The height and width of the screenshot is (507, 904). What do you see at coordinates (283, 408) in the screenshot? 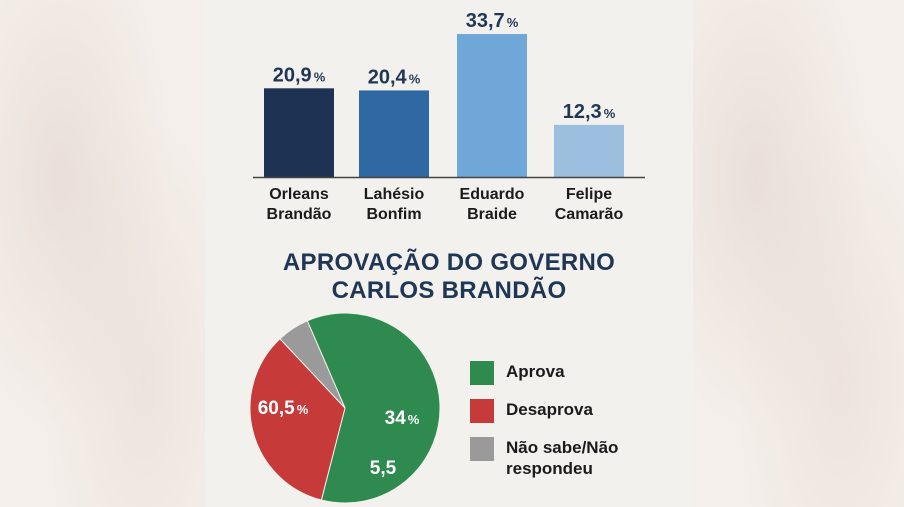
I see `pie-value-label-1: 60,5%` at bounding box center [283, 408].